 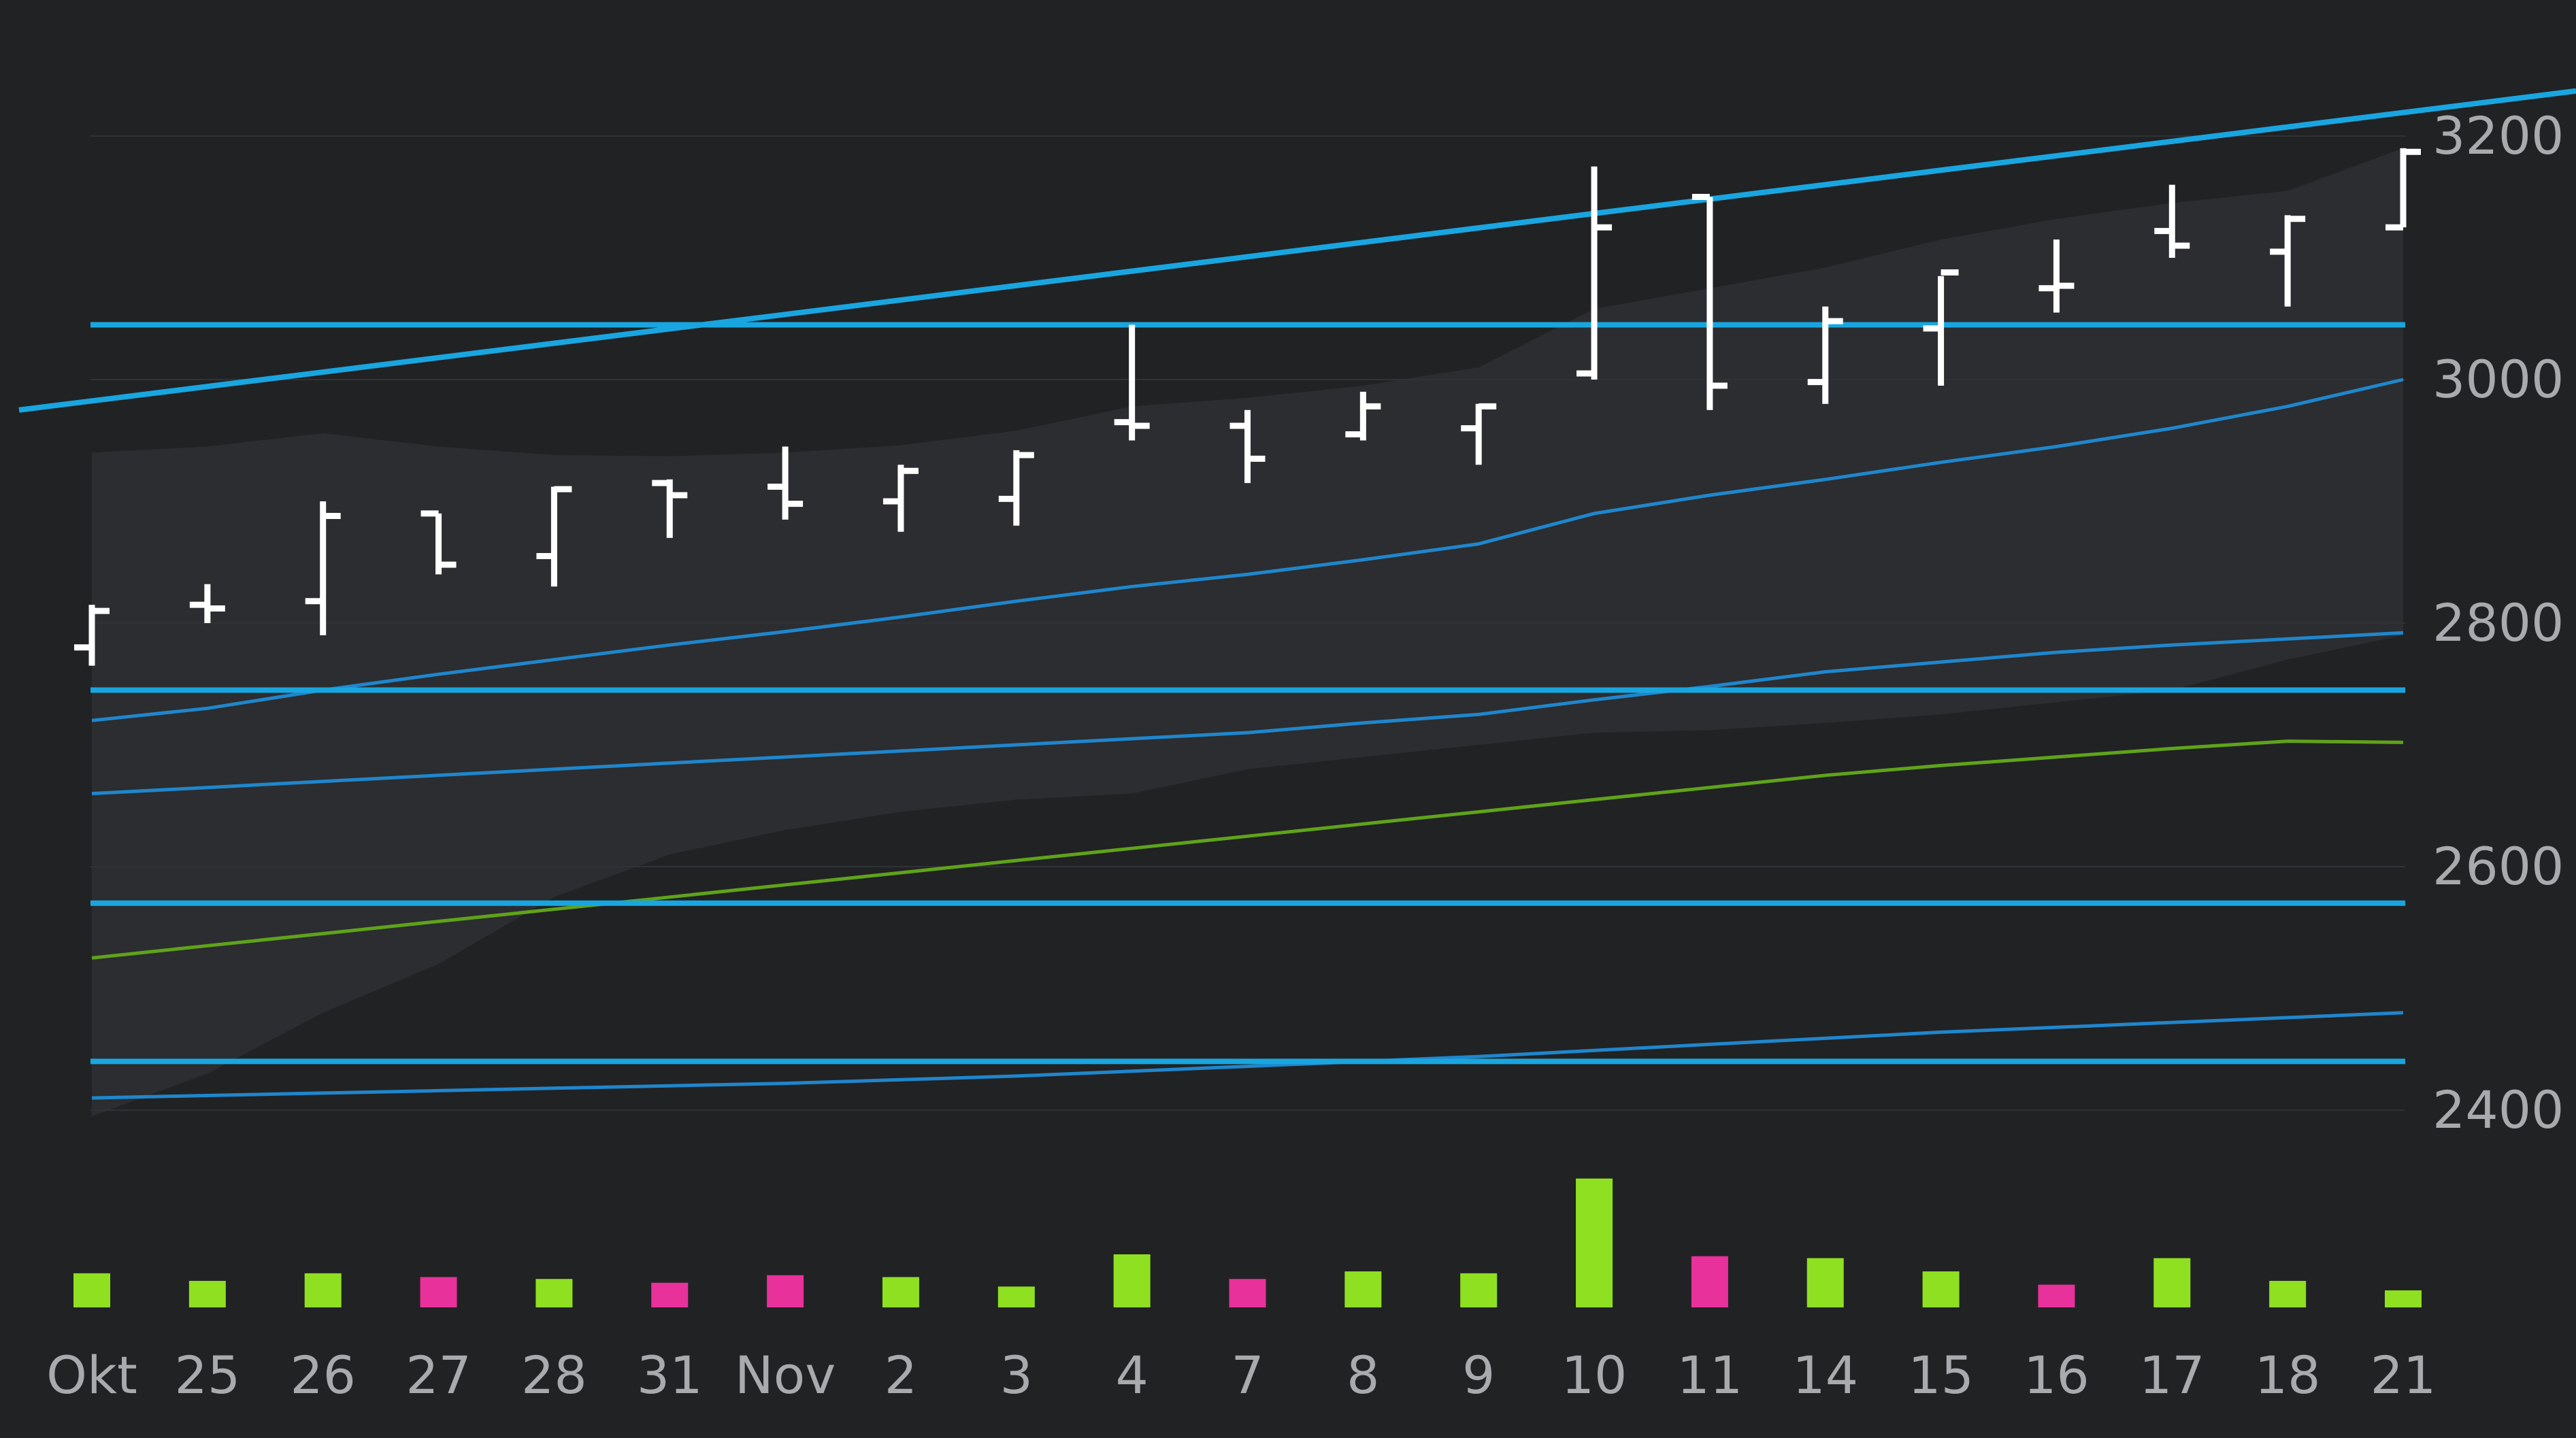 I want to click on x-axis-labels: Okt 25 26 27 28 31 Nov 2 3 4 7 8 9 10 11 14 15 16 17 18 21, so click(x=1241, y=1375).